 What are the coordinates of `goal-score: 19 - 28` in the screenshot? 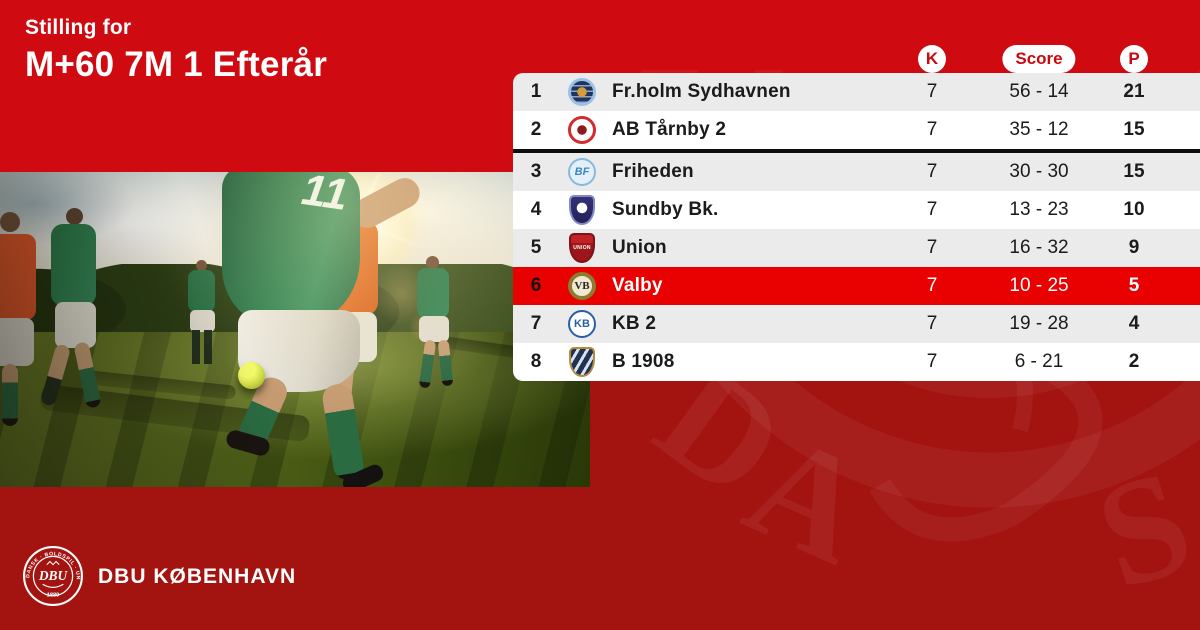 It's located at (1039, 323).